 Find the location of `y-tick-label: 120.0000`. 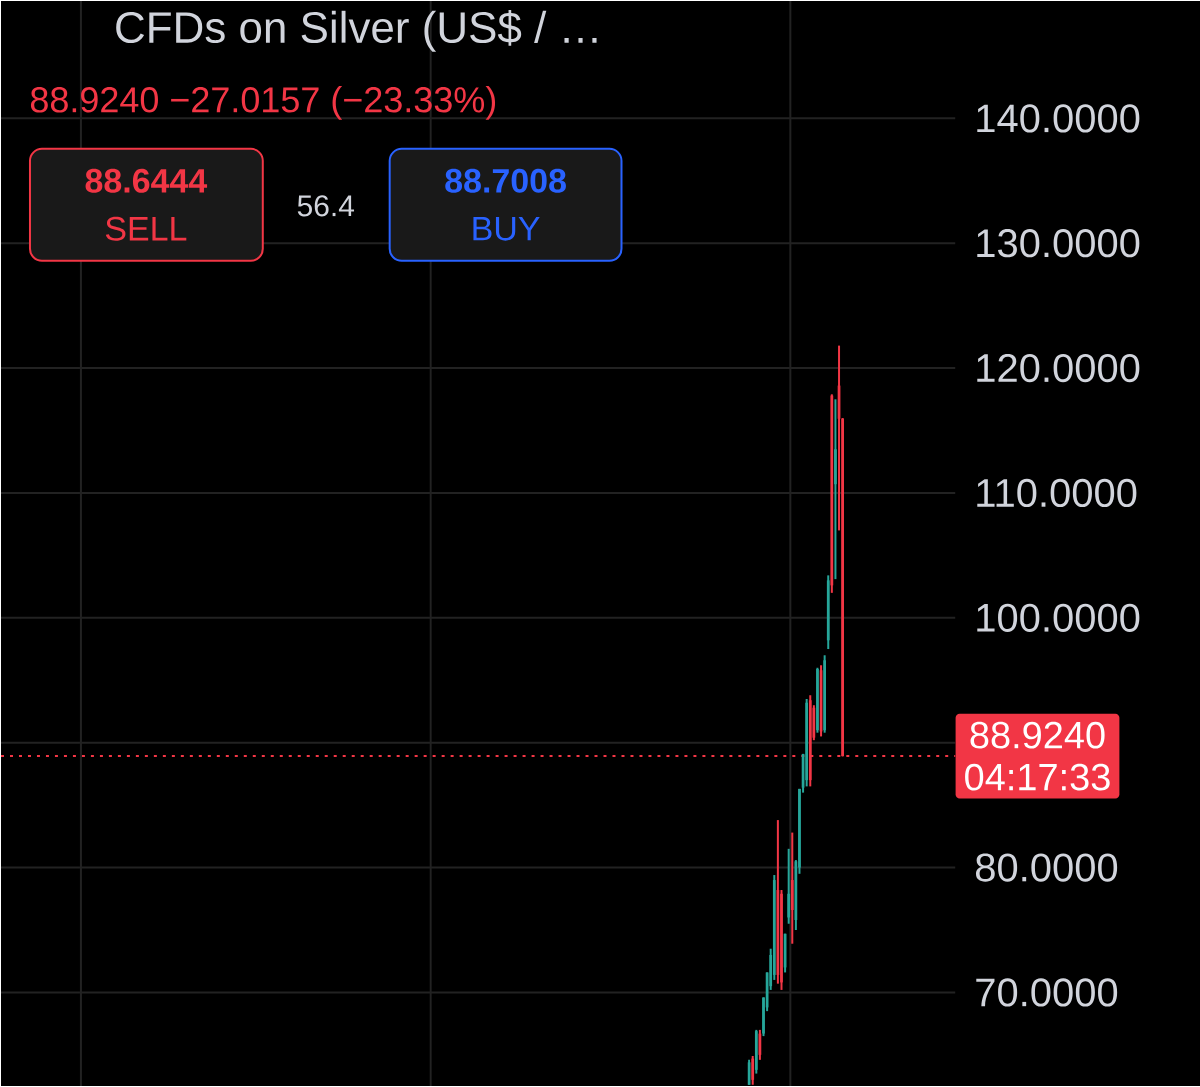

y-tick-label: 120.0000 is located at coordinates (1058, 368).